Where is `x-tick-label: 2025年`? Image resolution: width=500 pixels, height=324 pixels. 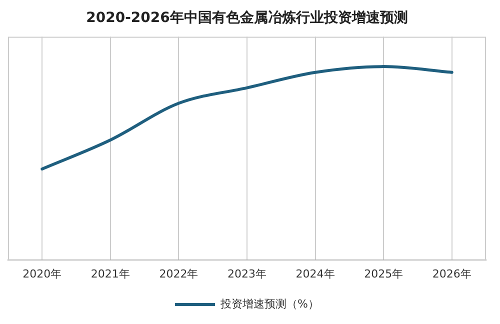
x-tick-label: 2025年 is located at coordinates (384, 273).